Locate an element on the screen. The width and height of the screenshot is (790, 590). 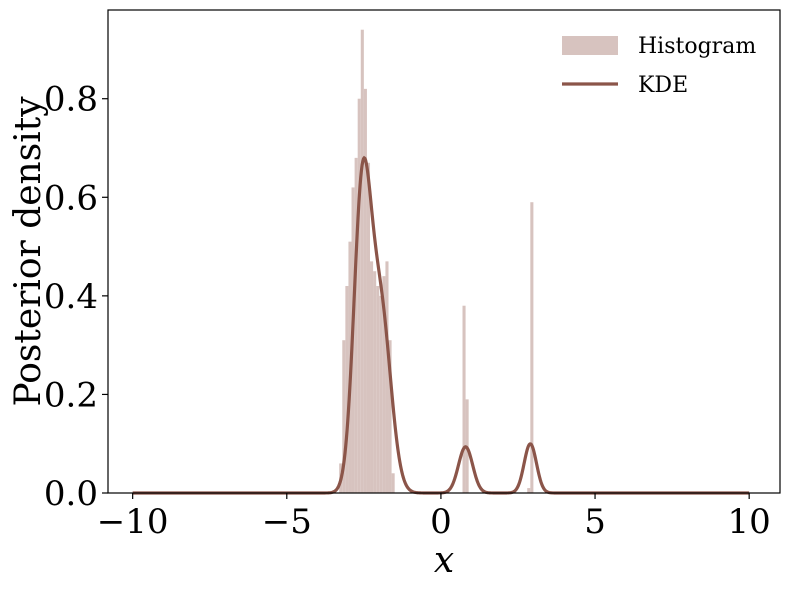
y-axis-label: Posterior density is located at coordinates (28, 251).